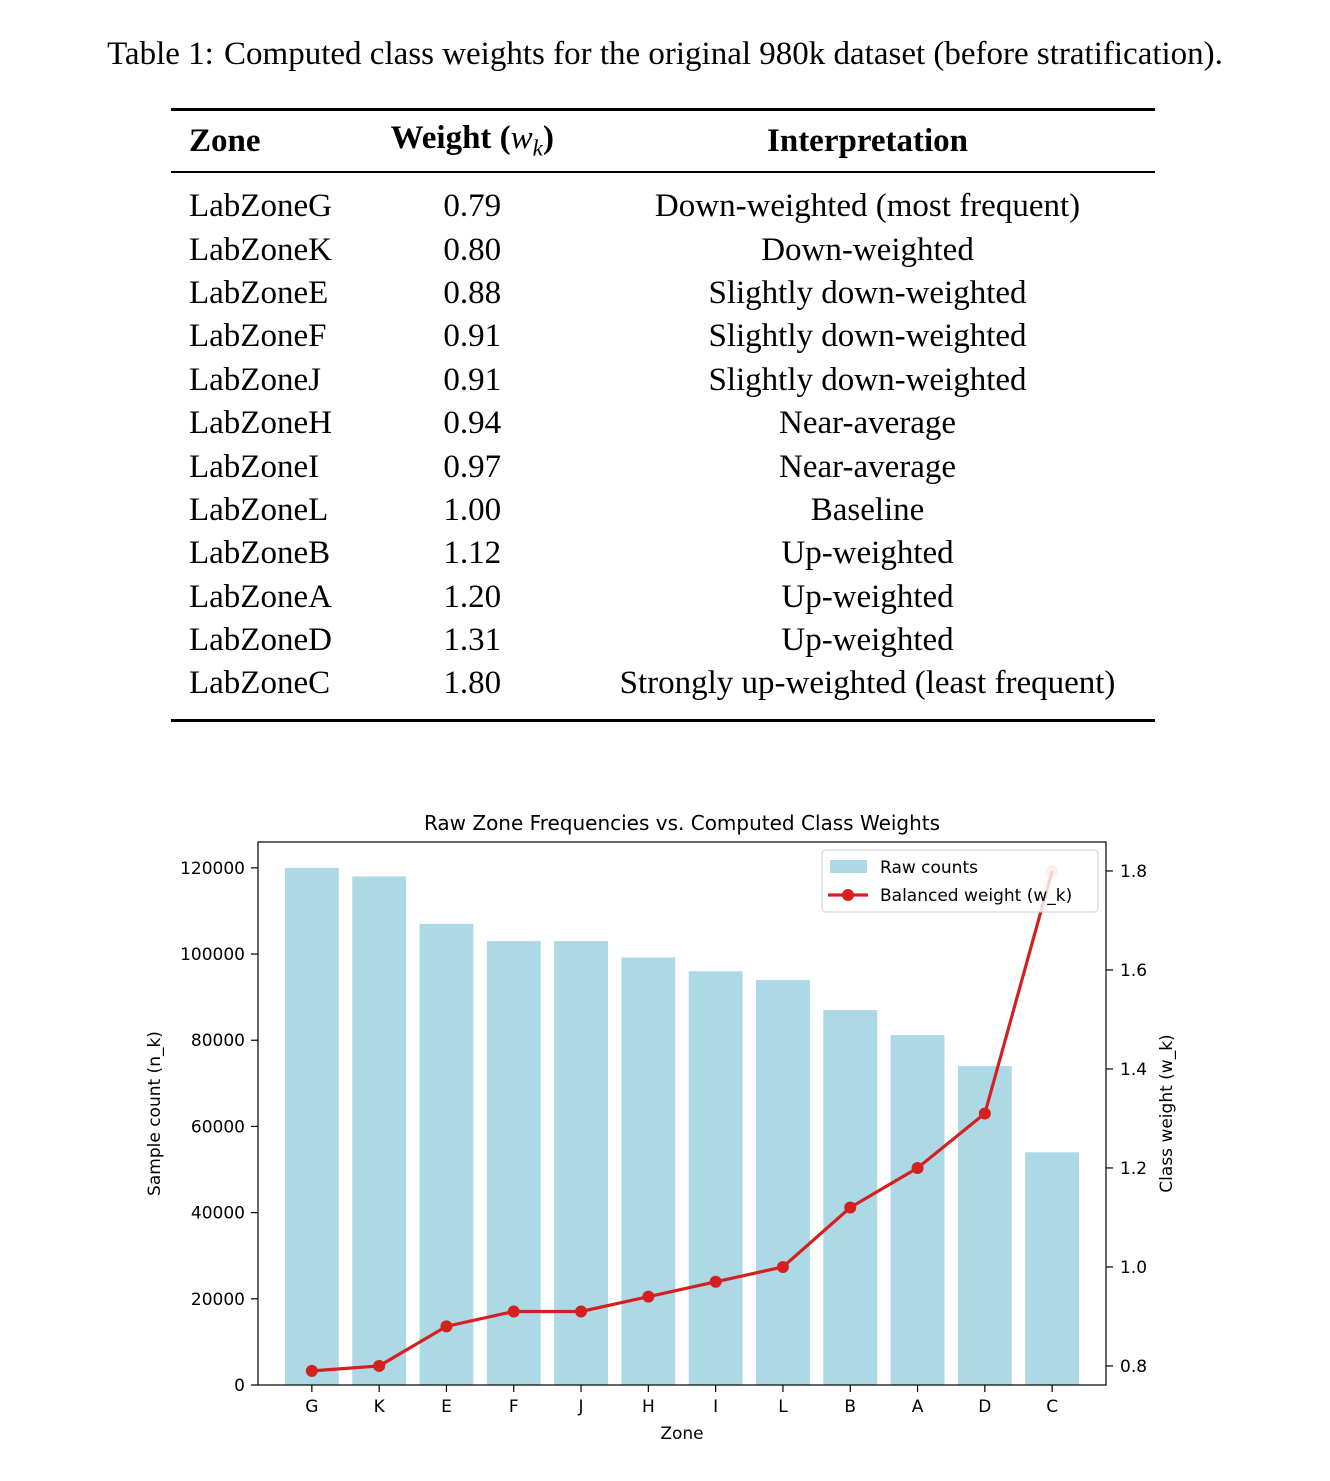  Describe the element at coordinates (513, 1311) in the screenshot. I see `weight-point-F` at that location.